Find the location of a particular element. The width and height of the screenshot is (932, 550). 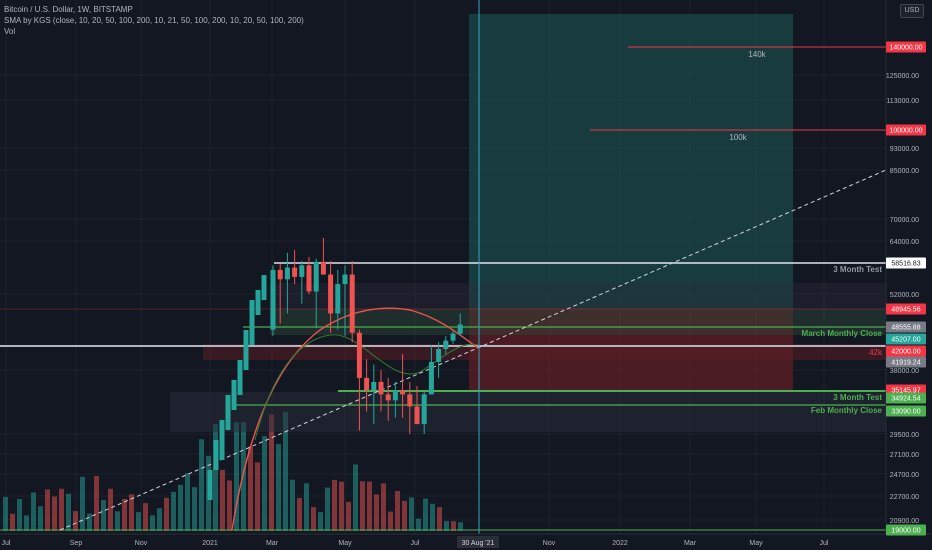

label-3m-test-top: 3 Month Test is located at coordinates (857, 269).